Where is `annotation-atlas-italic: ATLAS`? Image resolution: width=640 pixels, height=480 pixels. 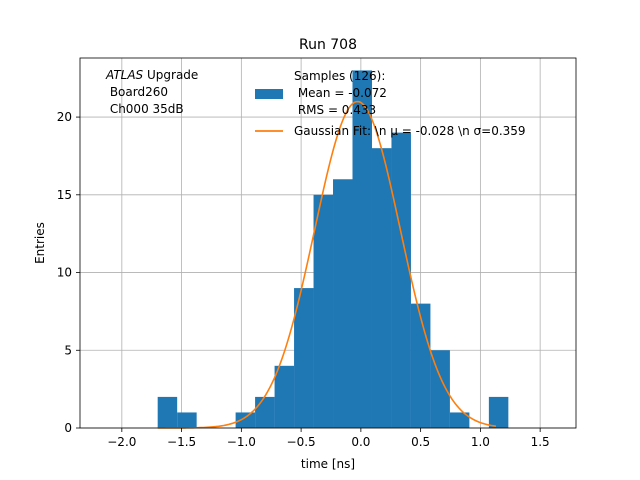 annotation-atlas-italic: ATLAS is located at coordinates (124, 75).